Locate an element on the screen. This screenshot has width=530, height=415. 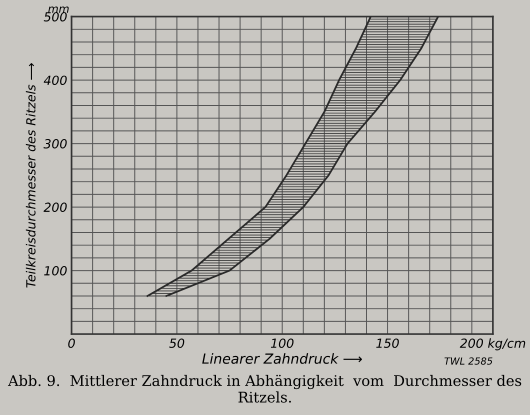
x-tick-label: 0 is located at coordinates (71, 343).